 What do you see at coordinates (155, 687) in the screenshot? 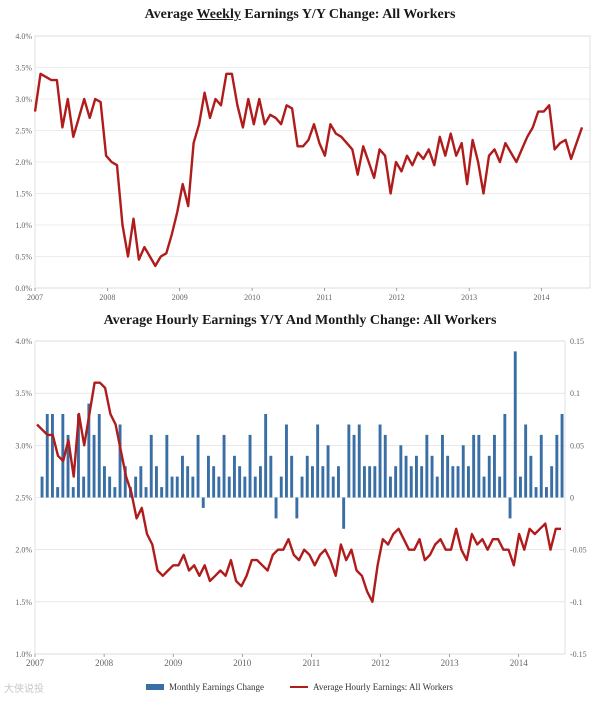
I see `legend-bar-swatch` at bounding box center [155, 687].